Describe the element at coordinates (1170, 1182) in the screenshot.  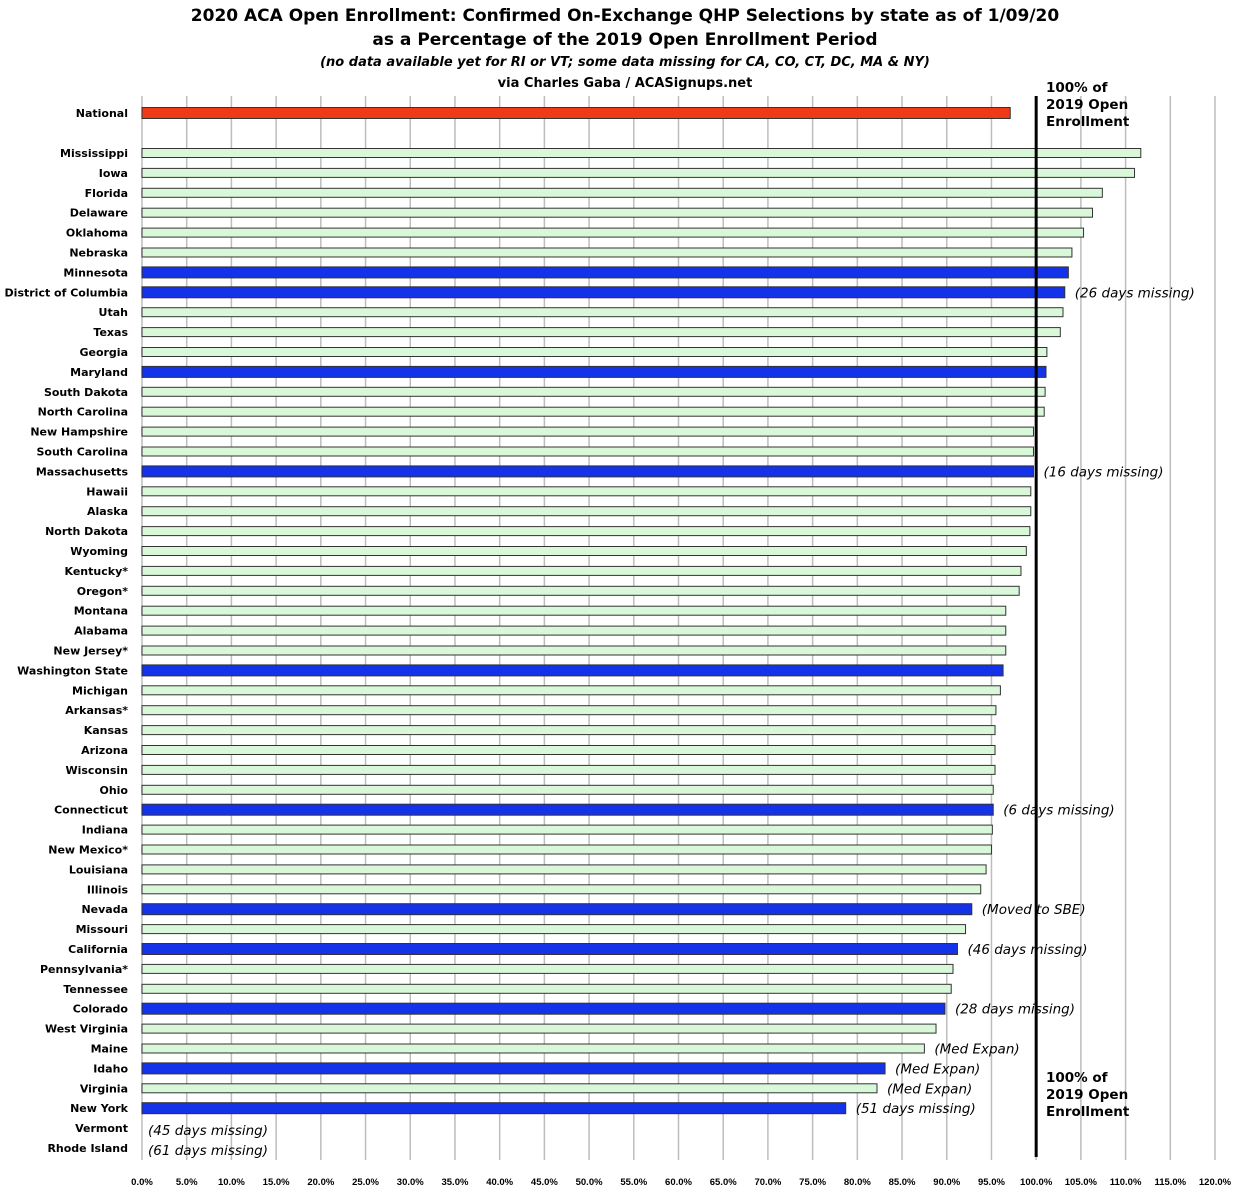
I see `x-tick-label: 115.0%` at that location.